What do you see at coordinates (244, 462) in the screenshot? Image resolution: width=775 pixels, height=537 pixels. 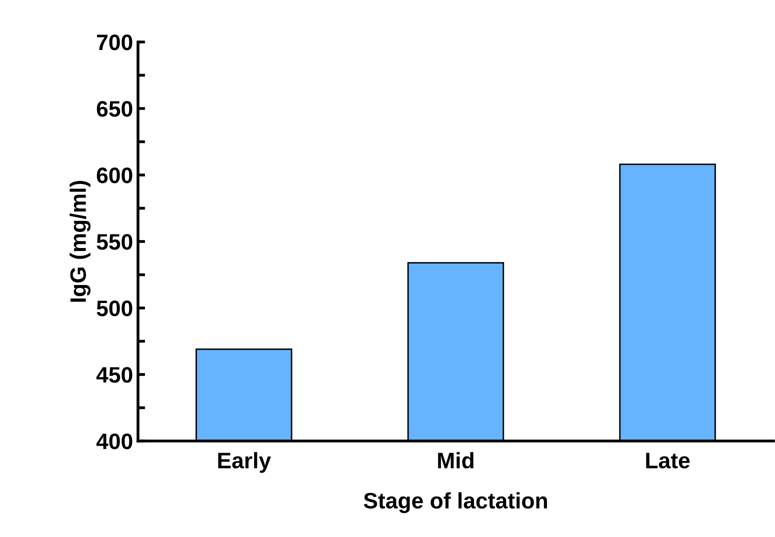 I see `x-tick-label: Early` at bounding box center [244, 462].